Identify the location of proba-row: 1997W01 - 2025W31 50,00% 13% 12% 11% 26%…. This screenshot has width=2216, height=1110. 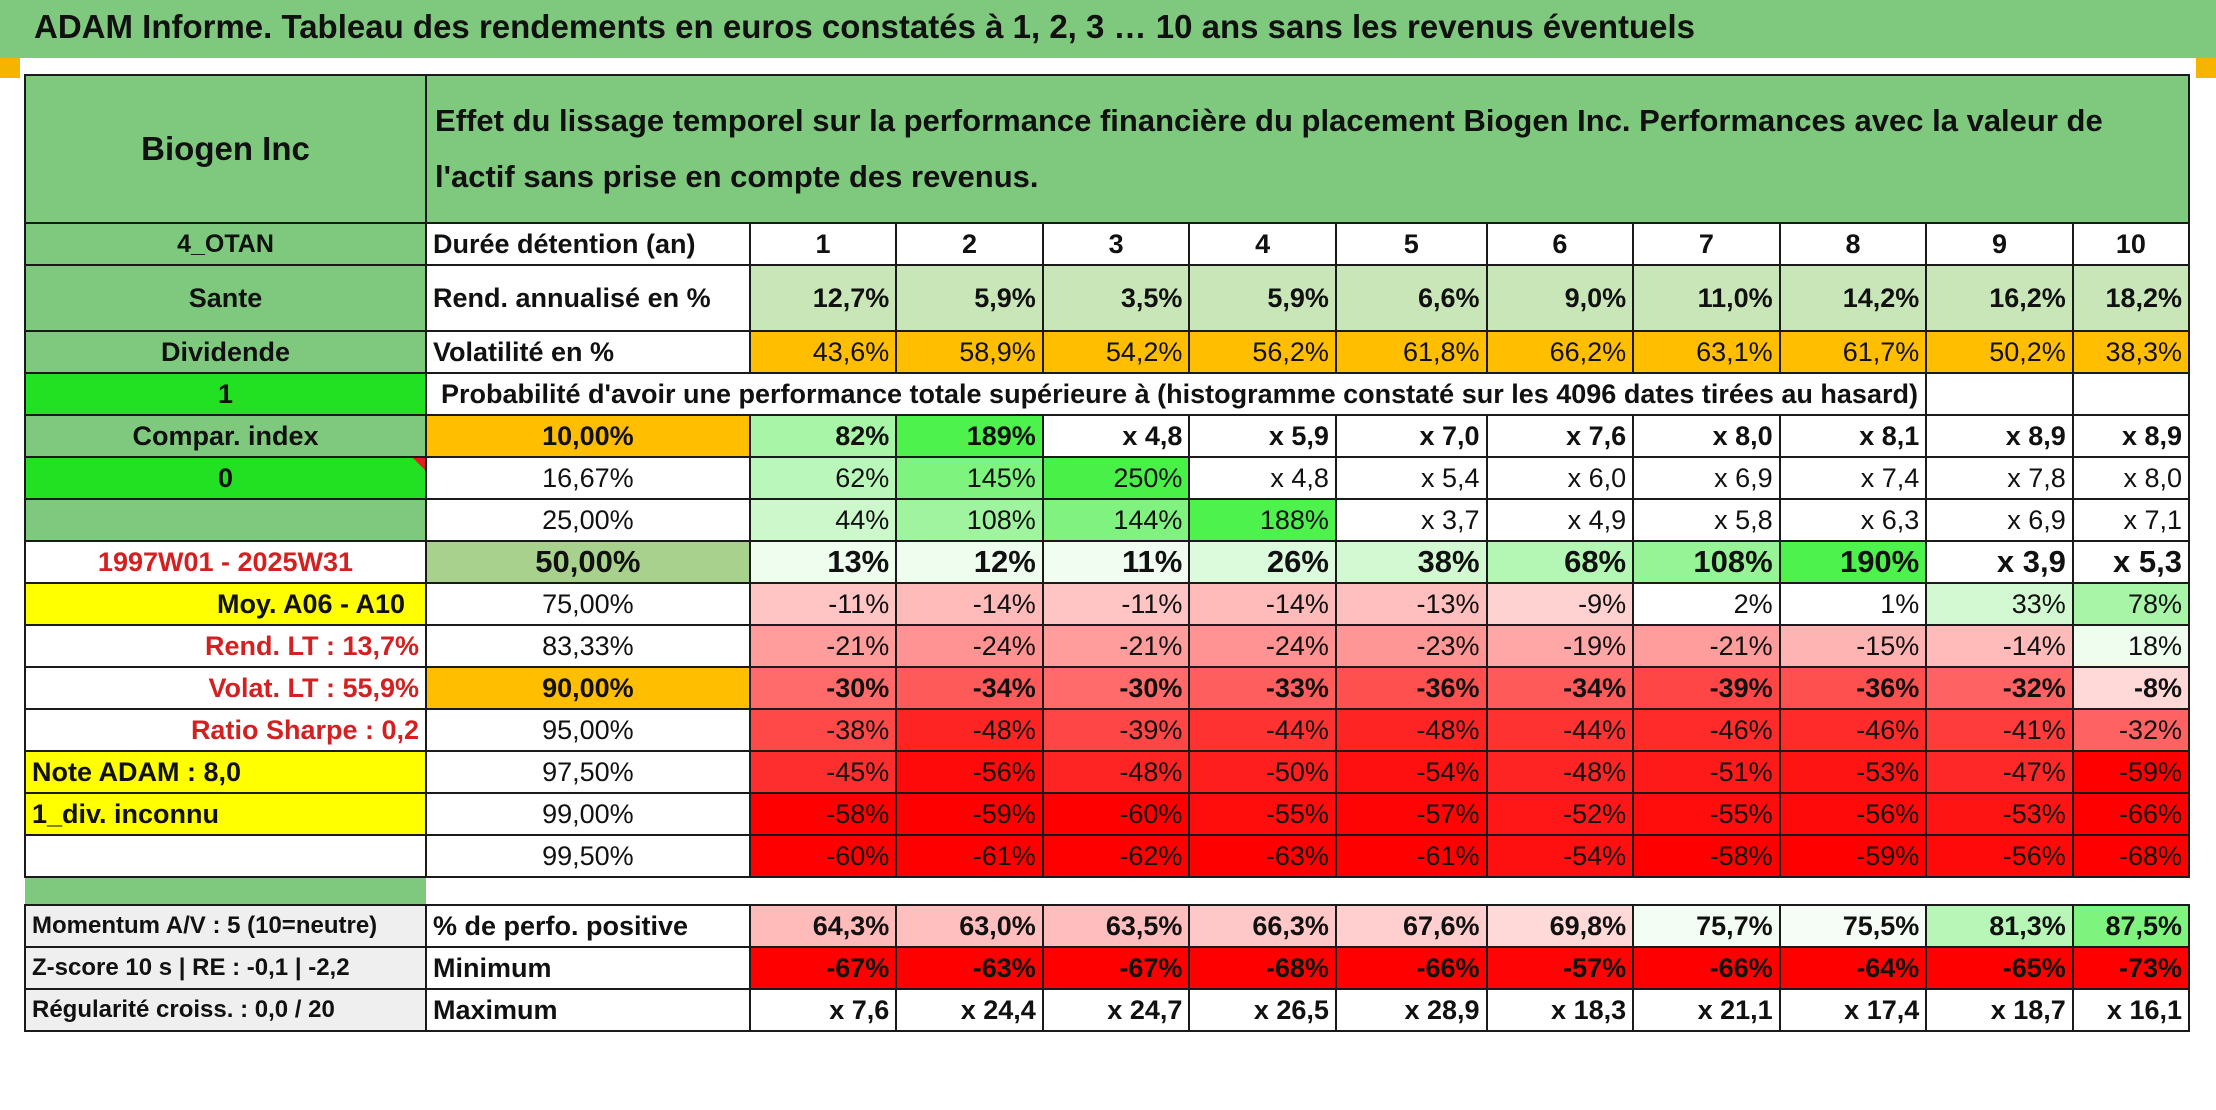
(1107, 562).